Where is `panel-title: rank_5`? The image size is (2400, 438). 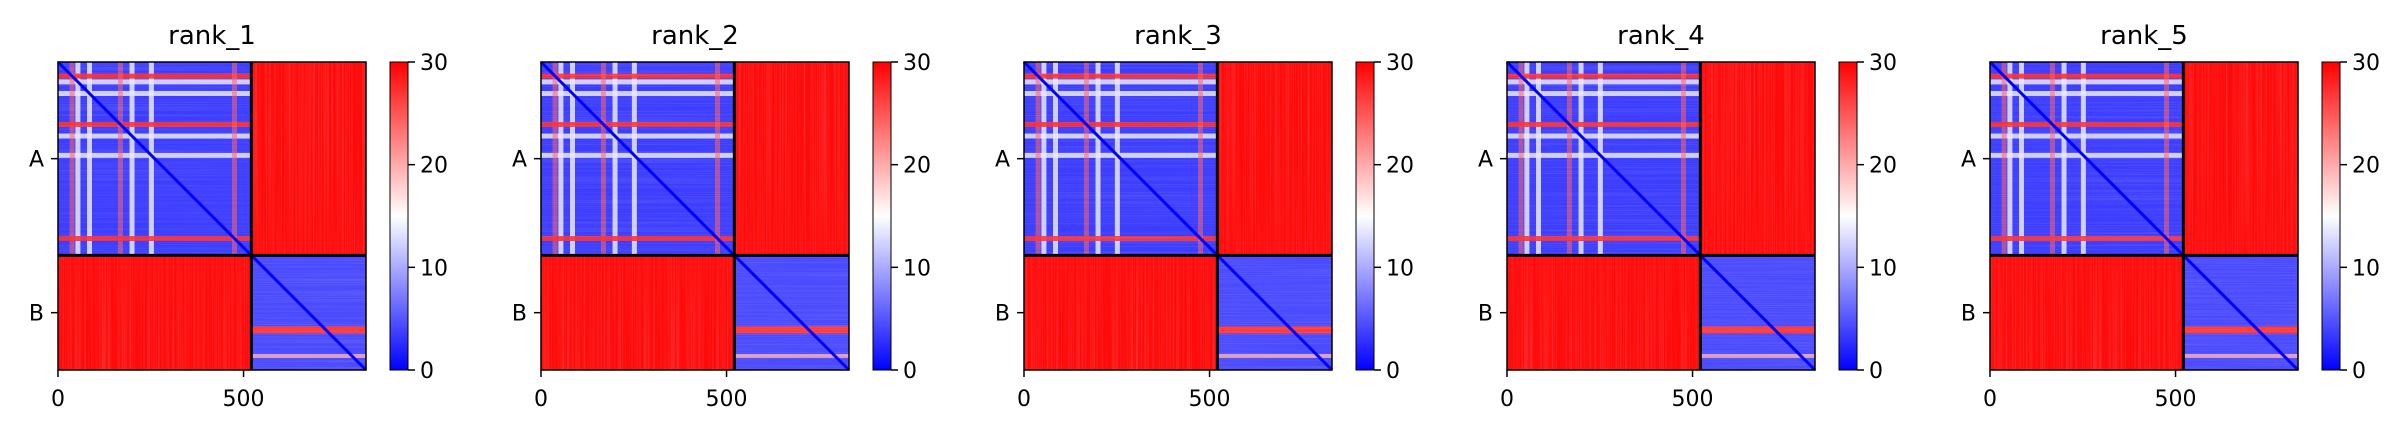
panel-title: rank_5 is located at coordinates (2144, 36).